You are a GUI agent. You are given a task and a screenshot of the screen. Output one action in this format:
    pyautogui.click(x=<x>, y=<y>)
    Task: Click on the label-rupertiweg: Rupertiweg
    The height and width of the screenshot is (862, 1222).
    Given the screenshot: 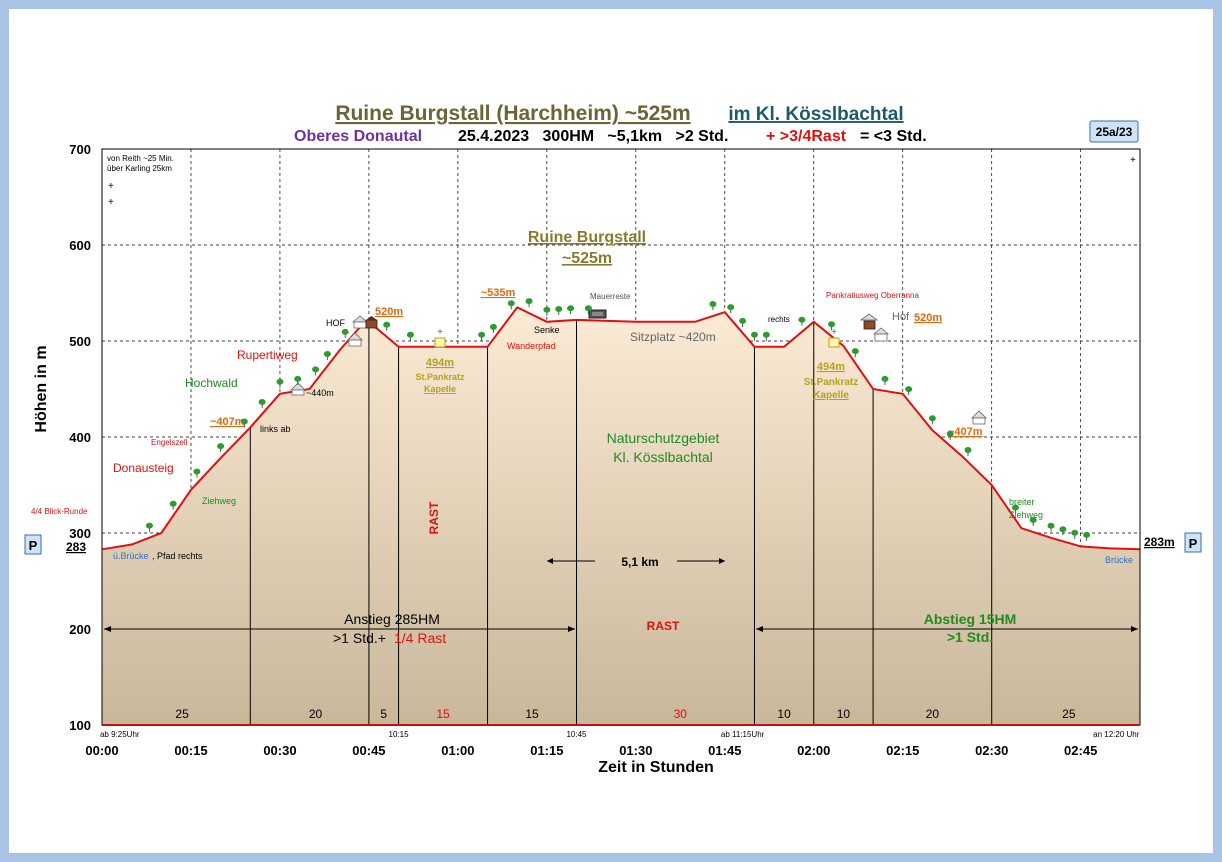 What is the action you would take?
    pyautogui.click(x=267, y=355)
    